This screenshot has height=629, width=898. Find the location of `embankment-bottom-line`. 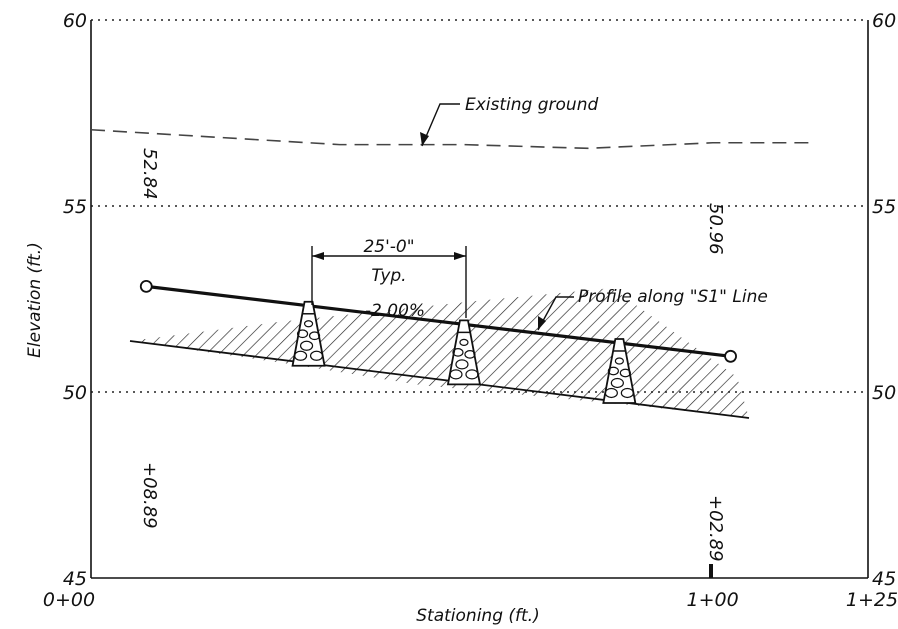

embankment-bottom-line is located at coordinates (439, 379).